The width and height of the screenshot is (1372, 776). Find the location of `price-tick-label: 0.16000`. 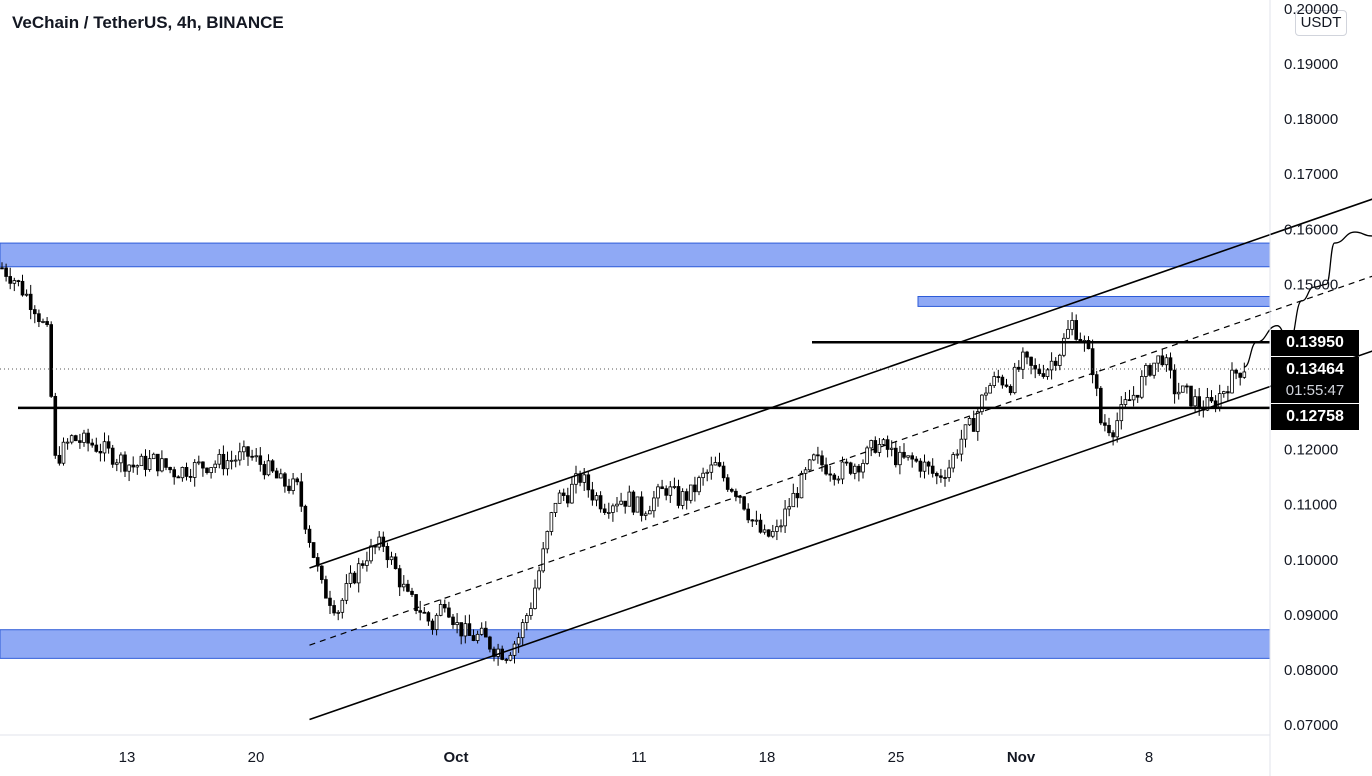

price-tick-label: 0.16000 is located at coordinates (1311, 229).